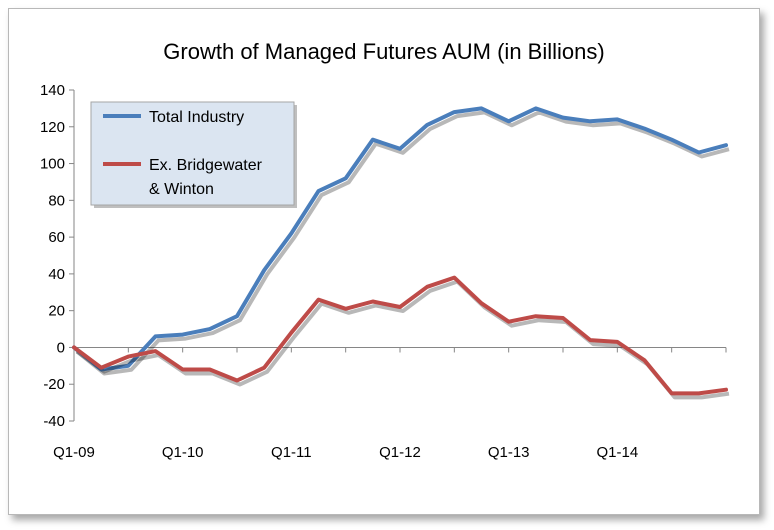  I want to click on x-tick-label: Q1-09, so click(74, 452).